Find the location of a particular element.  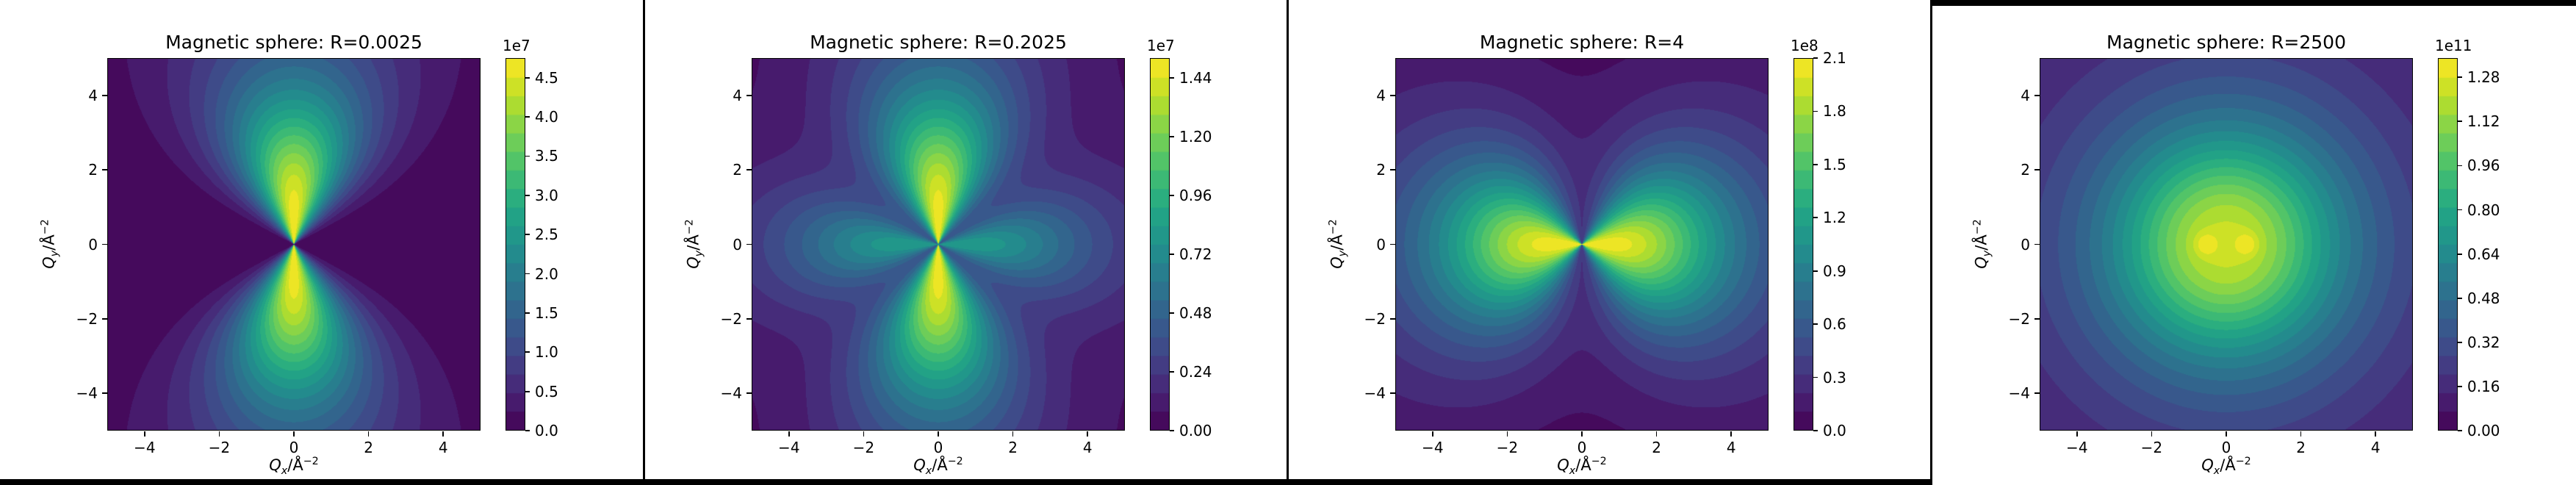

colorbar-tick-label: 0.96 is located at coordinates (2483, 166).